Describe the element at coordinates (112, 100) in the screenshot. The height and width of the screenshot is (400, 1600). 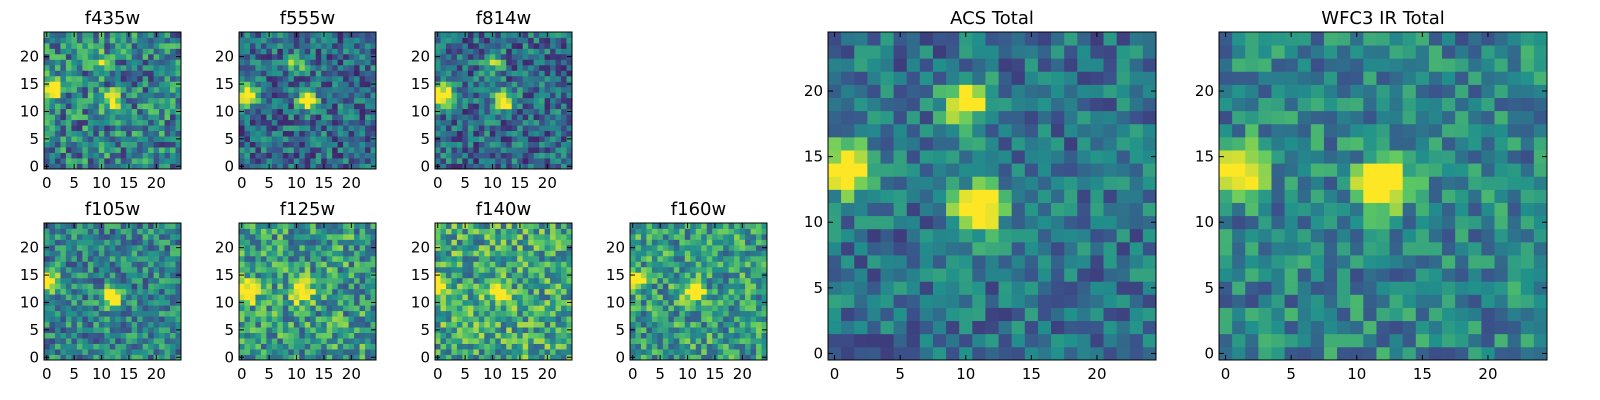
I see `axes-frame` at that location.